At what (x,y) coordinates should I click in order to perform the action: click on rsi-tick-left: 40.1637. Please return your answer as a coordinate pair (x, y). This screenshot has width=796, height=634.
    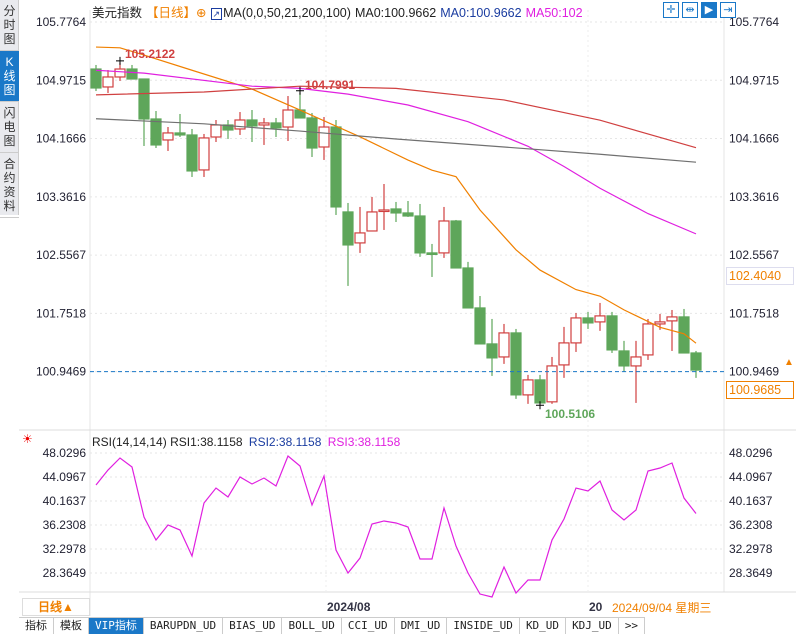
    Looking at the image, I should click on (65, 501).